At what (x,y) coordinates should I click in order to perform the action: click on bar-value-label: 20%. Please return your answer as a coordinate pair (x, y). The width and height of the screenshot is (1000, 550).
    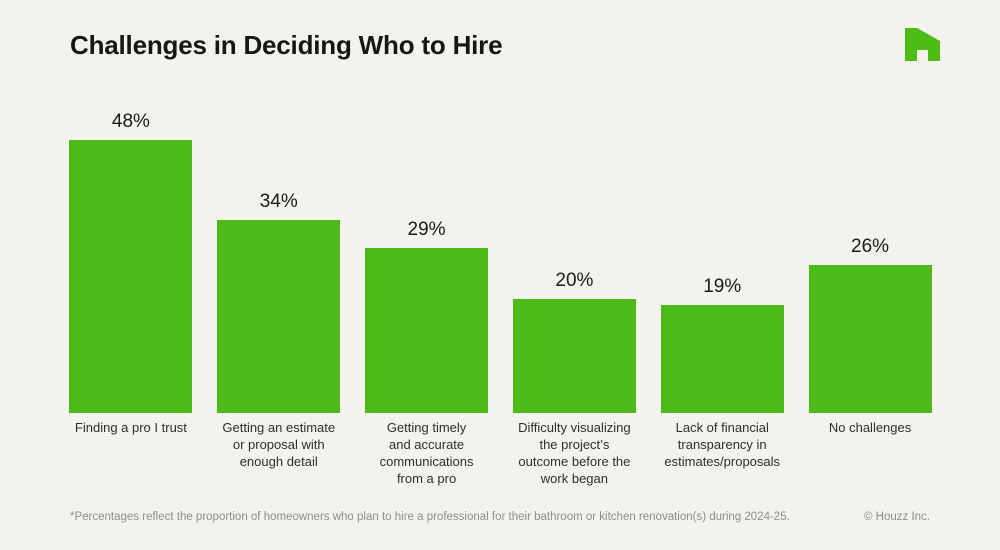
    Looking at the image, I should click on (574, 280).